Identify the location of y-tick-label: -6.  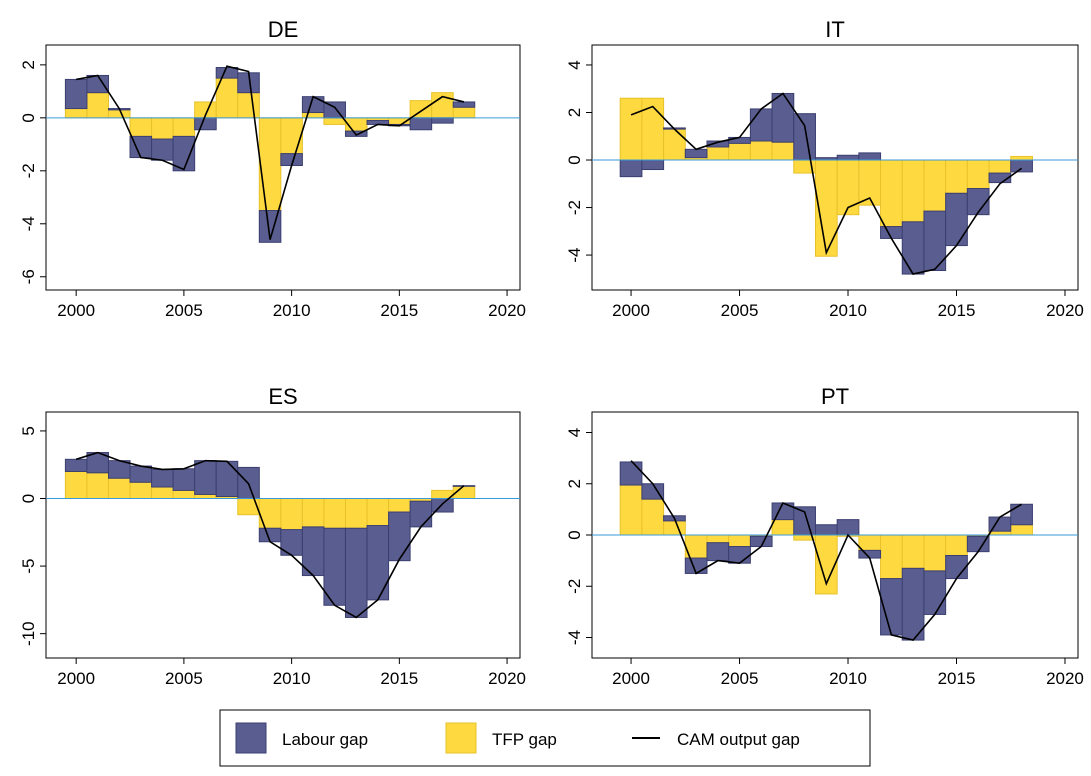
(28, 276).